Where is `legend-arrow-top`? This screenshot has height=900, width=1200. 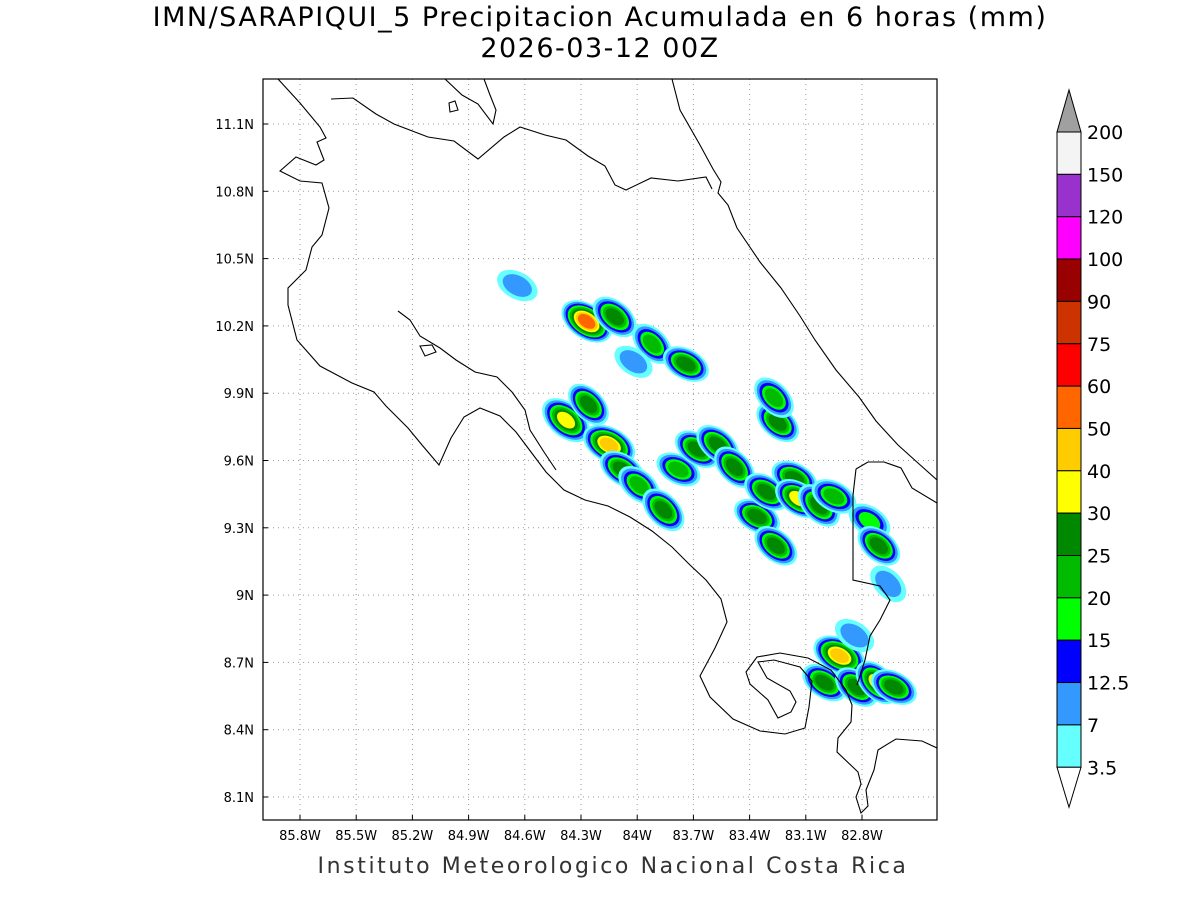 legend-arrow-top is located at coordinates (1069, 110).